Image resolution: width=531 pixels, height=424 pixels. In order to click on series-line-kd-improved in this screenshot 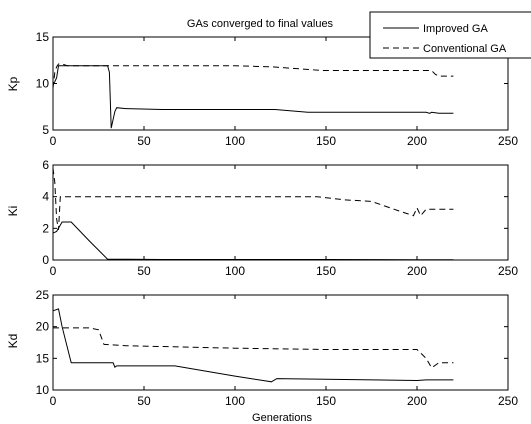, I will do `click(253, 345)`.